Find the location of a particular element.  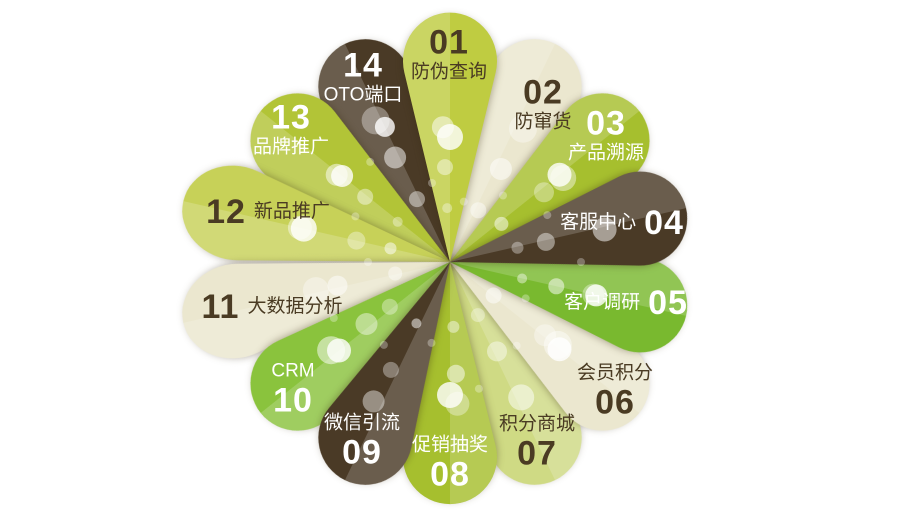

petal-09-number: 09 is located at coordinates (362, 452).